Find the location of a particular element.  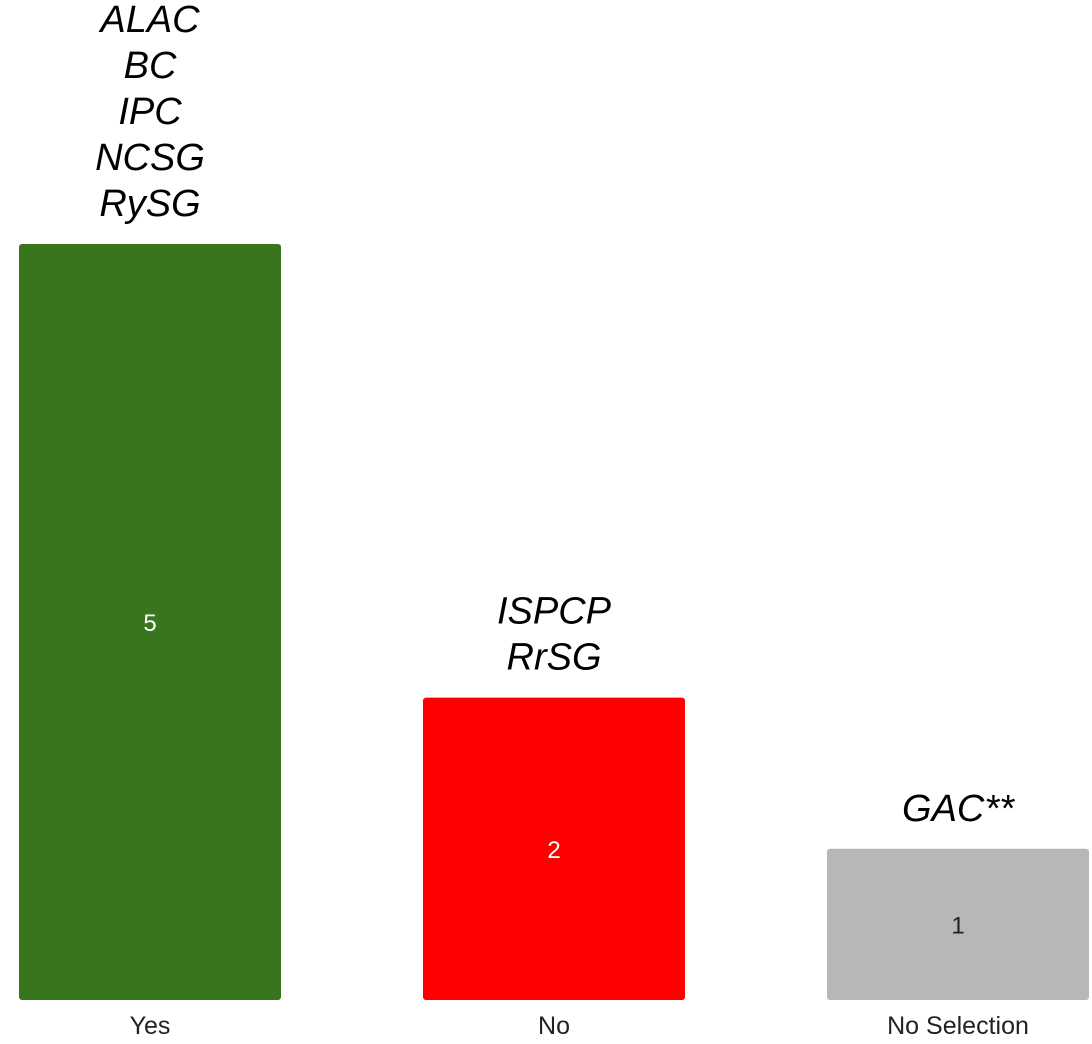

bar-no-selection is located at coordinates (958, 924).